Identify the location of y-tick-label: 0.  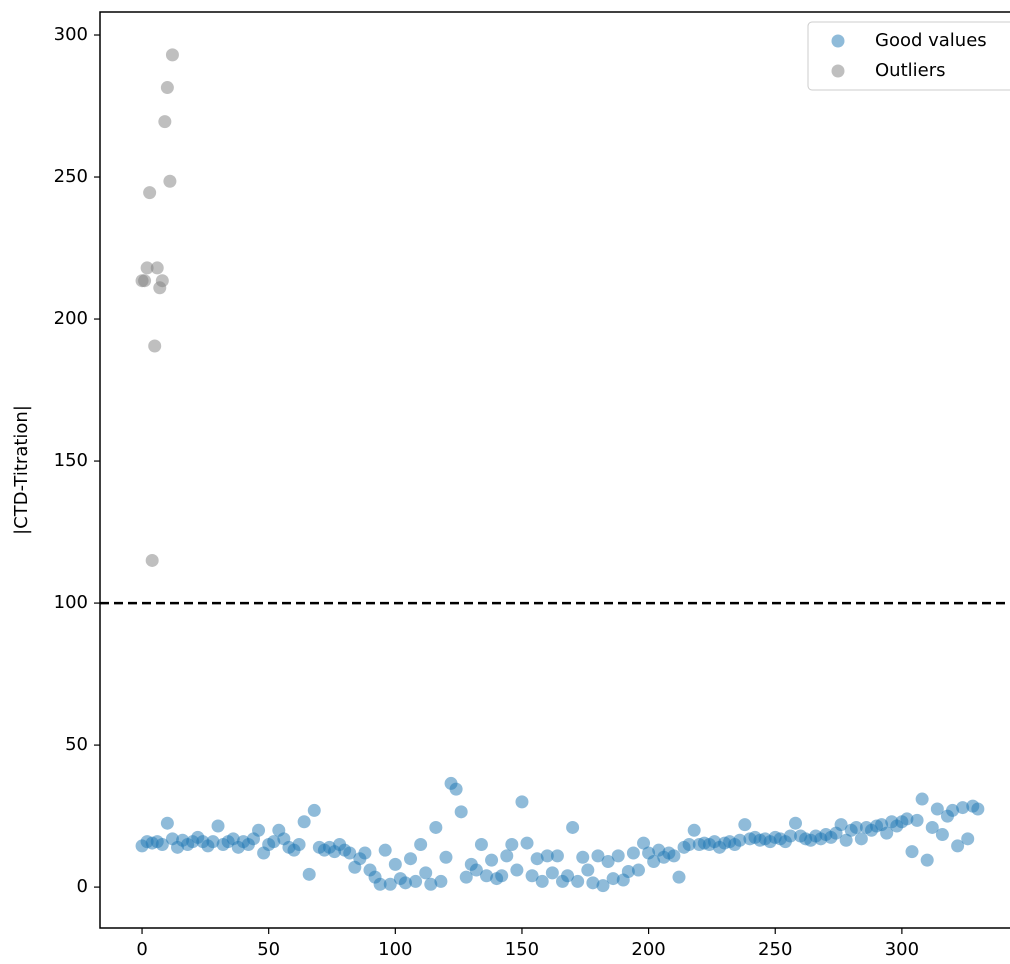
(82, 886).